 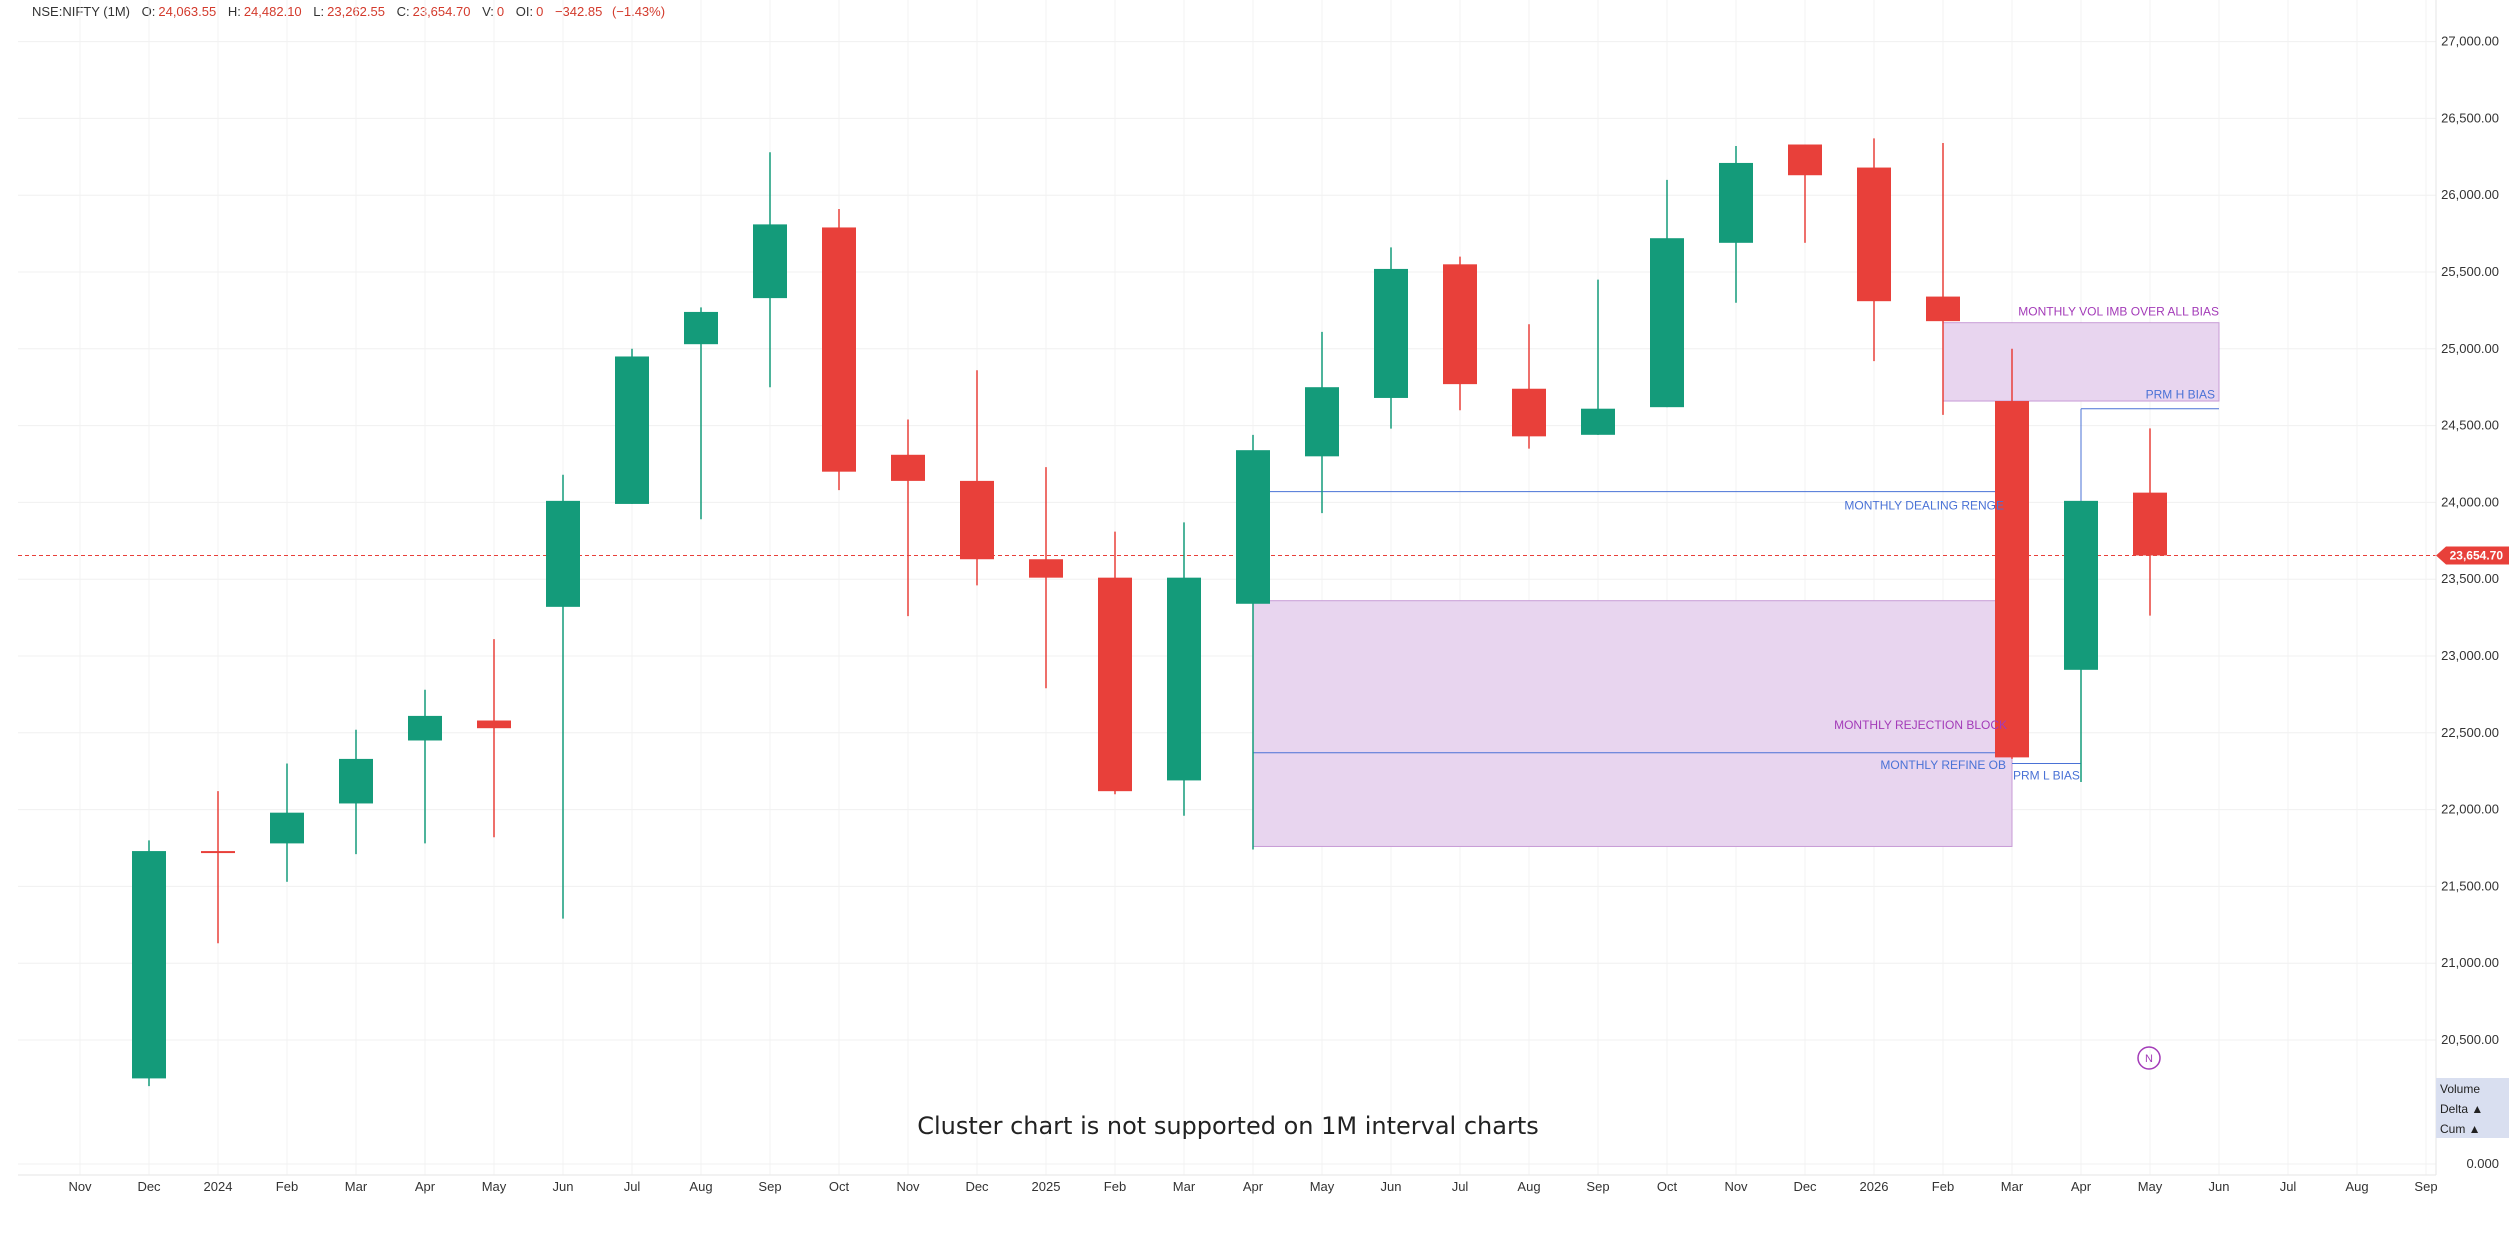 I want to click on y-tick-label: 21,000.00, so click(x=2470, y=962).